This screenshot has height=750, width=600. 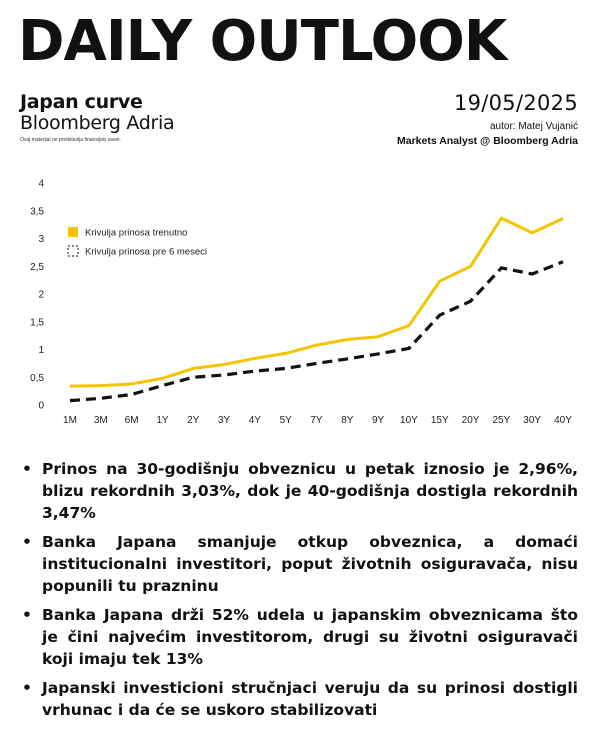 What do you see at coordinates (563, 420) in the screenshot?
I see `x-tick-label: 40Y` at bounding box center [563, 420].